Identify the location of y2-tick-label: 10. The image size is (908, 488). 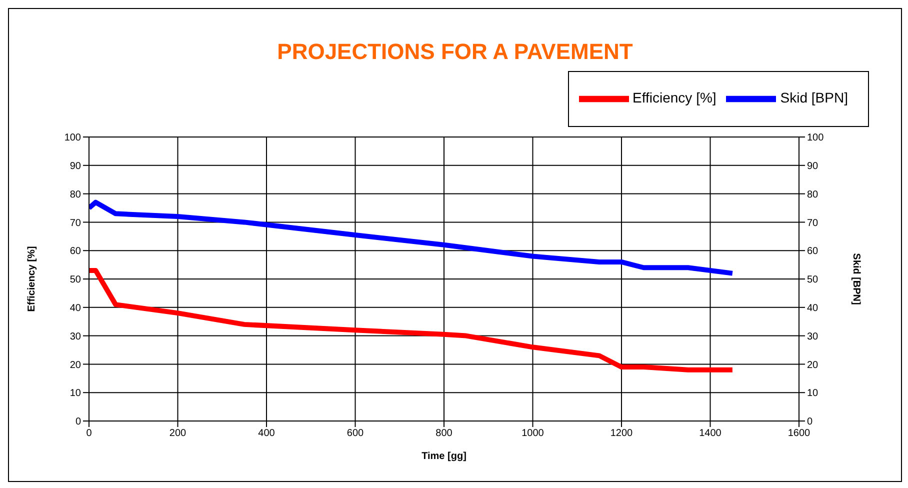
(813, 394).